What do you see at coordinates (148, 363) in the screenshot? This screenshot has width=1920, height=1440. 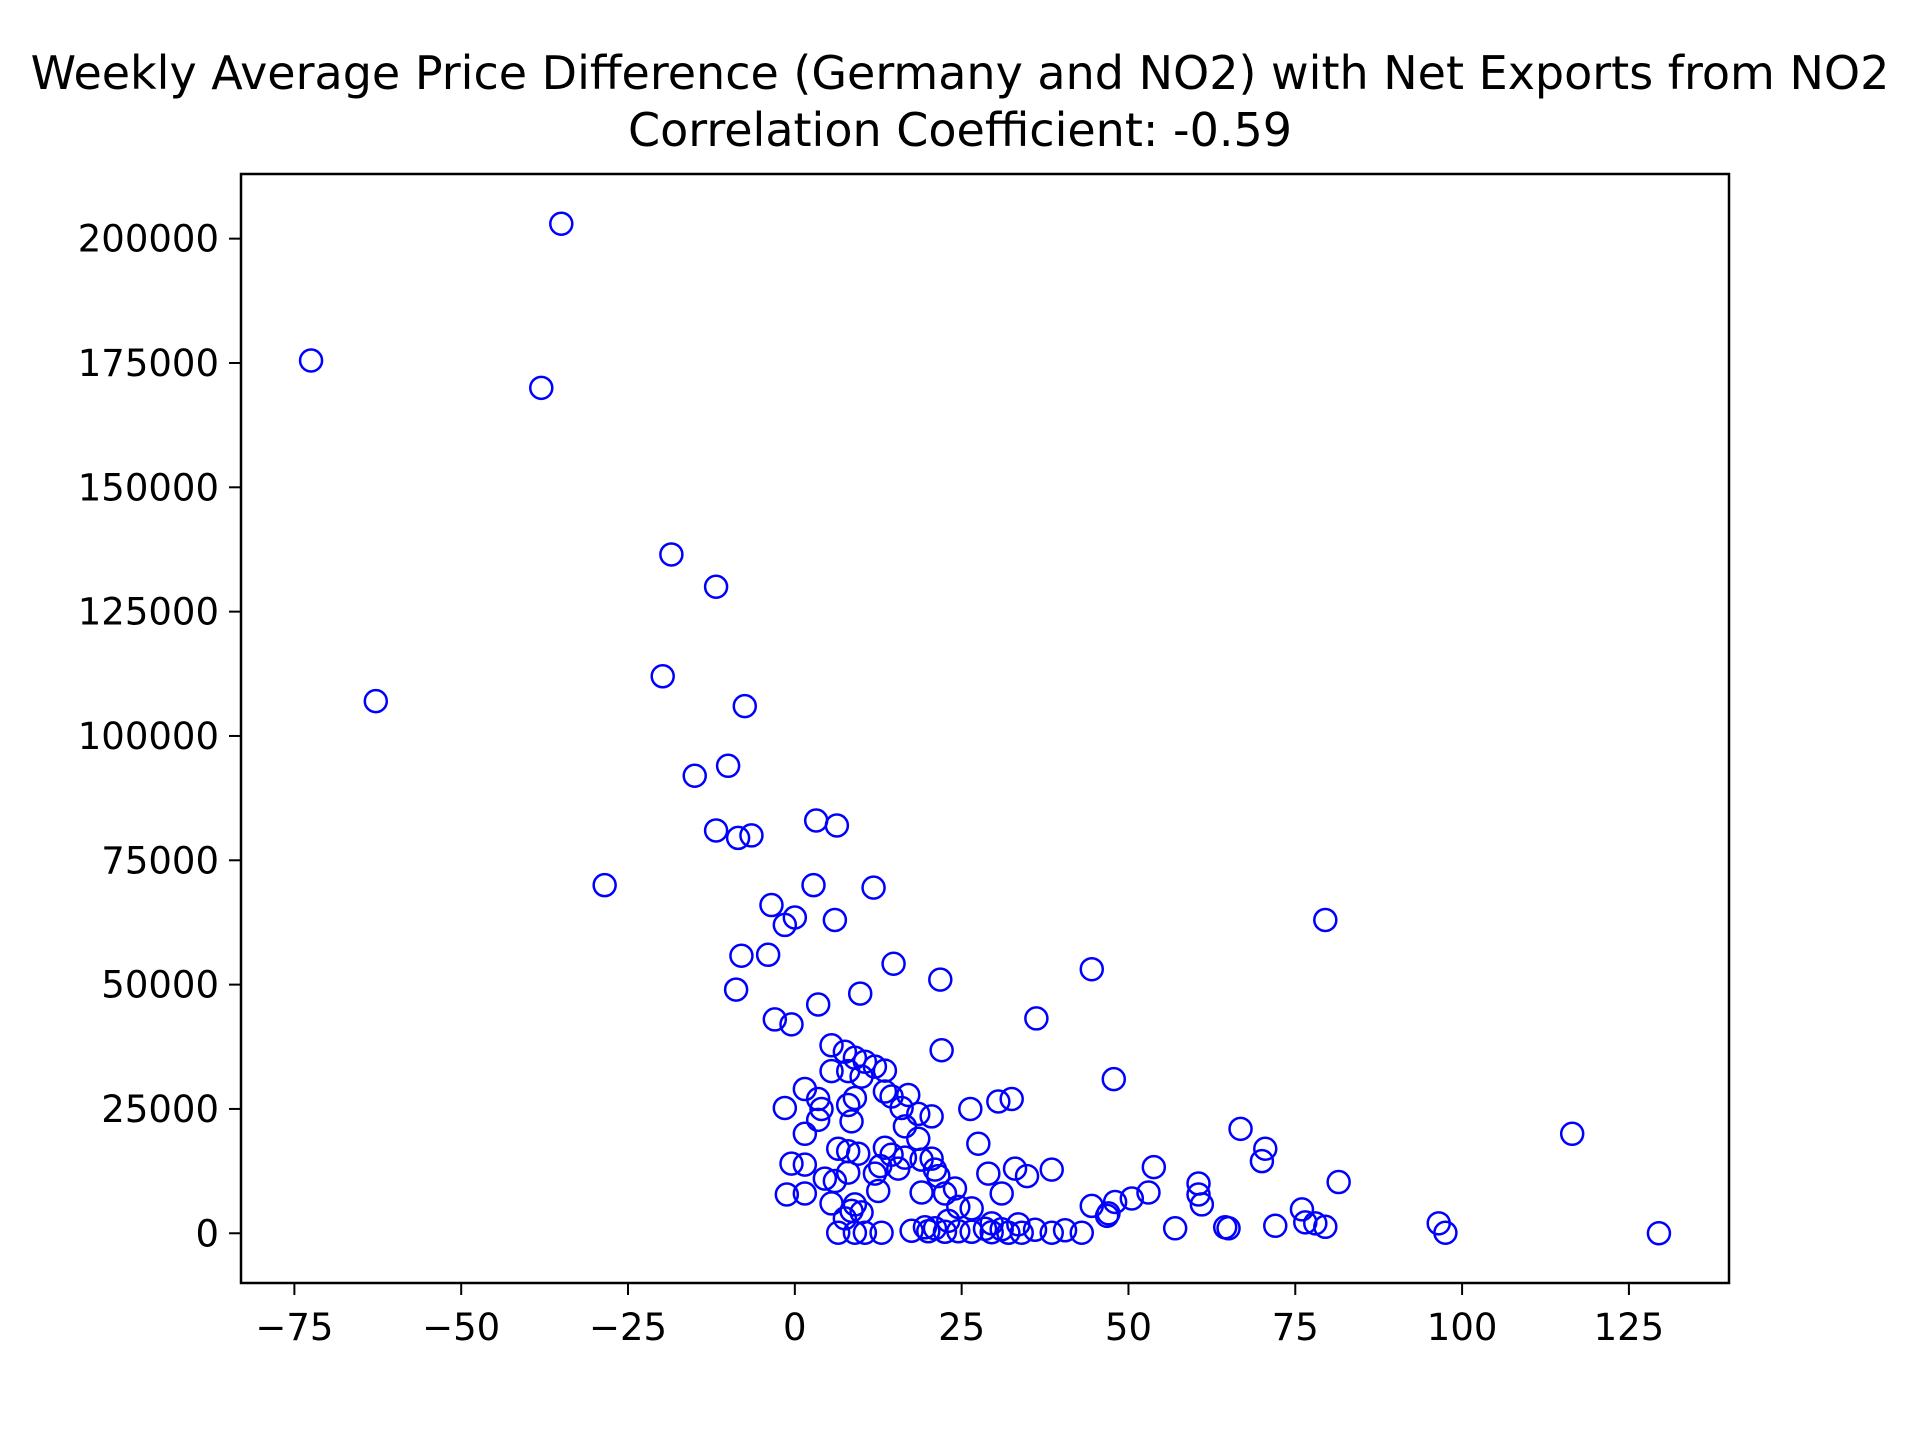 I see `y-tick-label: 175000` at bounding box center [148, 363].